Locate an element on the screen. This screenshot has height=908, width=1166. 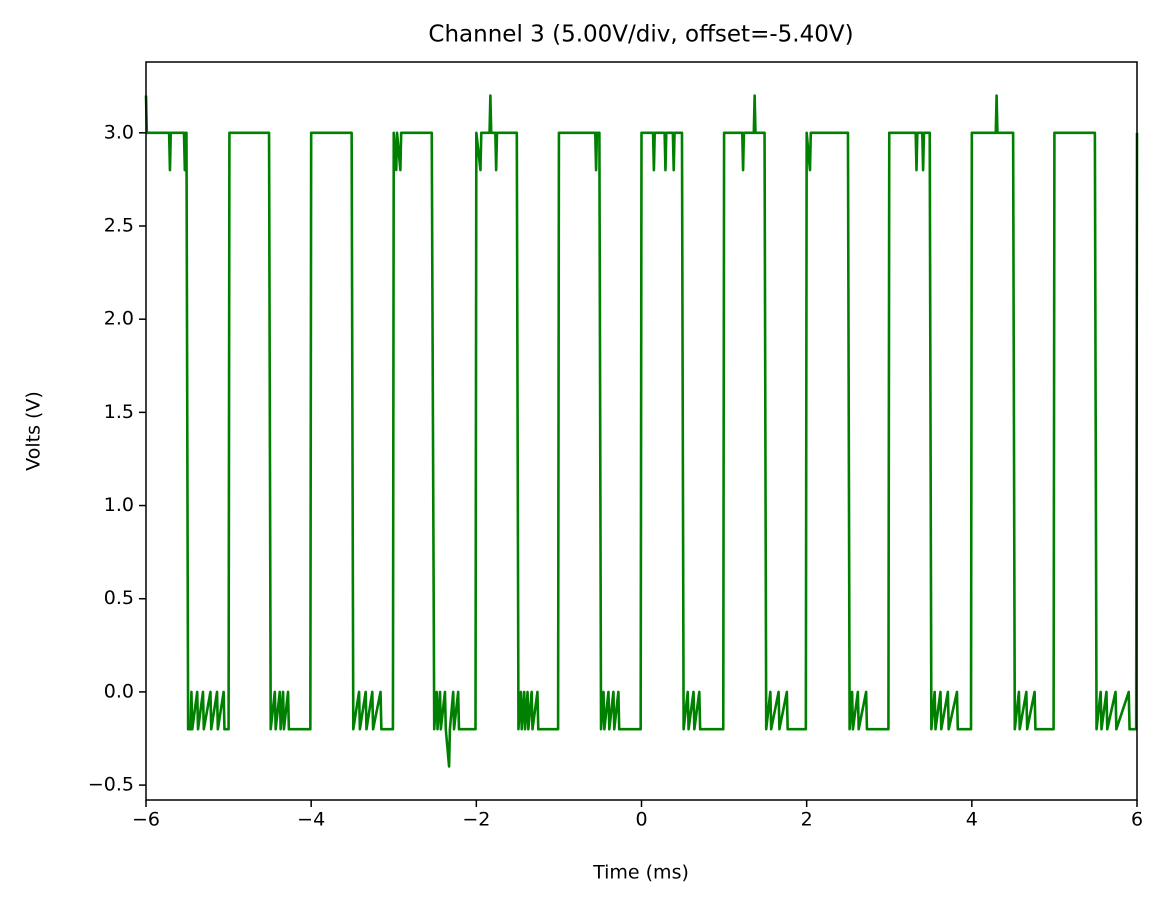
y-tick-label: 3.0 is located at coordinates (119, 132).